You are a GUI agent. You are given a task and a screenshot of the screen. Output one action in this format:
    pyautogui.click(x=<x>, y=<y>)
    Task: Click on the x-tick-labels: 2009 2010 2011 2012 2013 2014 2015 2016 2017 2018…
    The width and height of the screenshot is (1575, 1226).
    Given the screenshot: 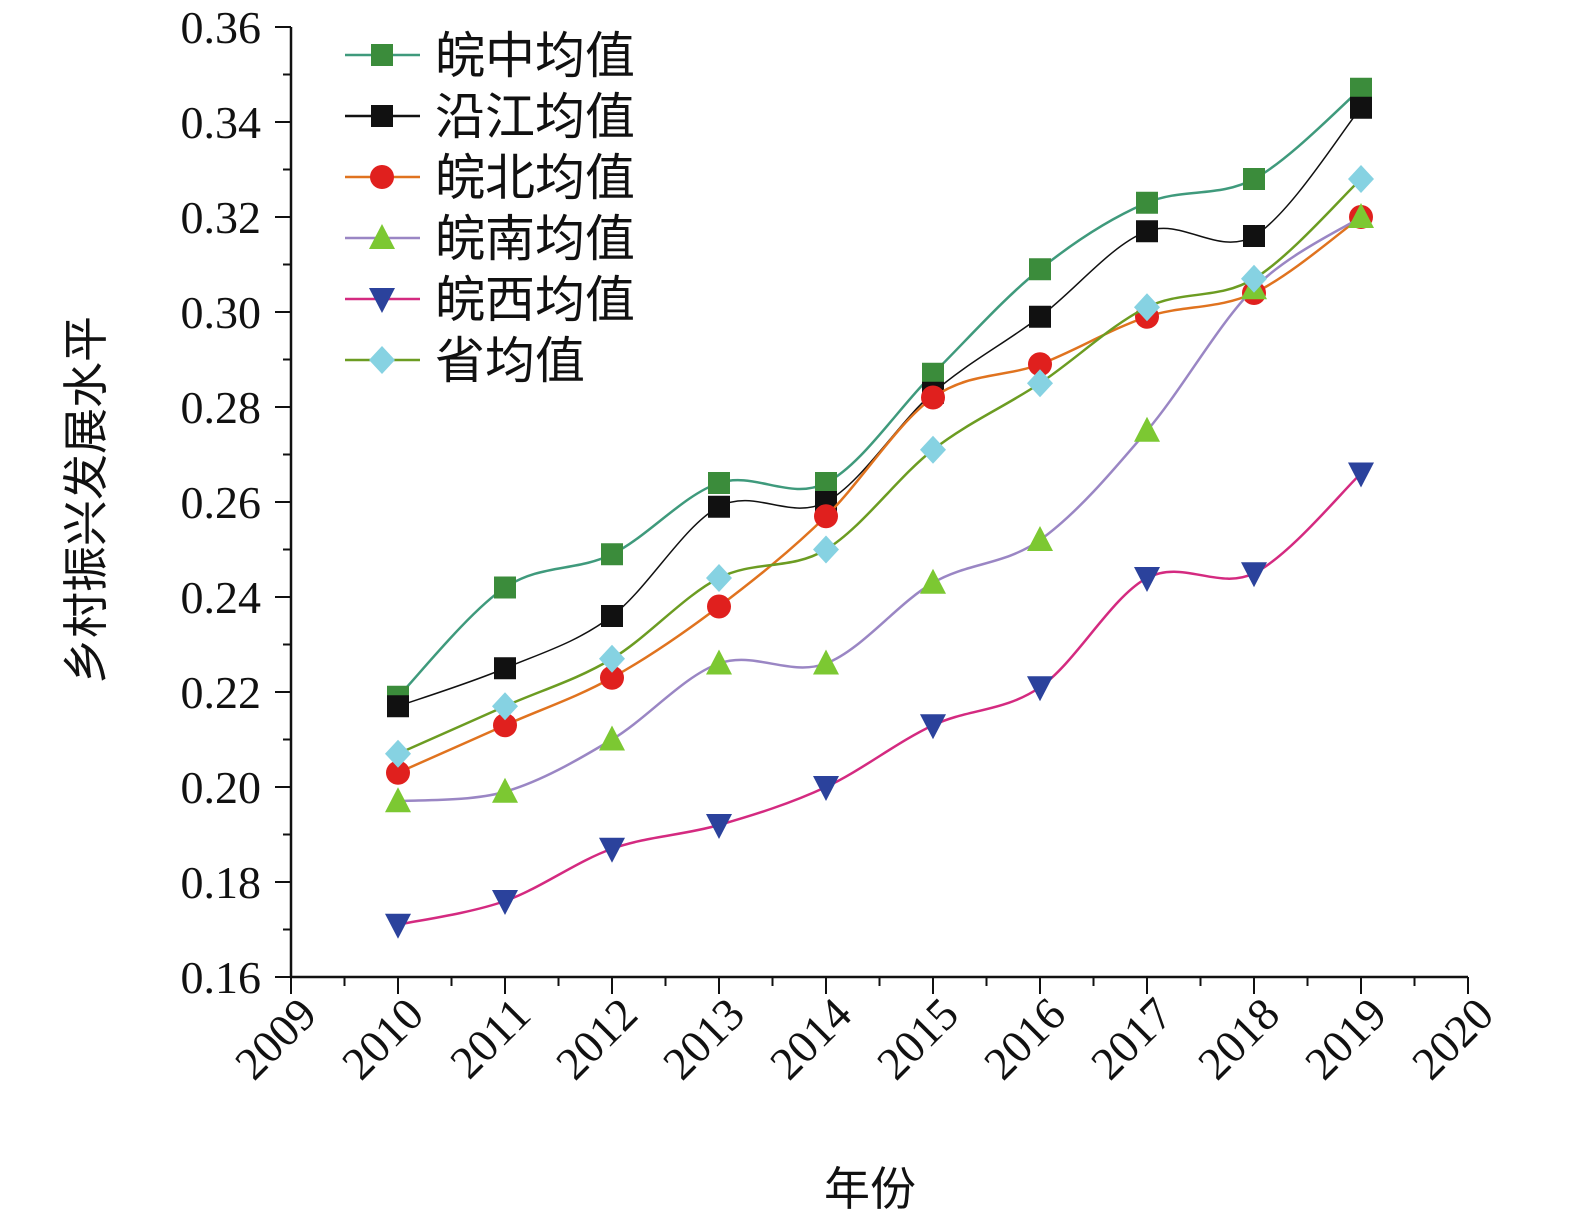 What is the action you would take?
    pyautogui.click(x=864, y=1038)
    